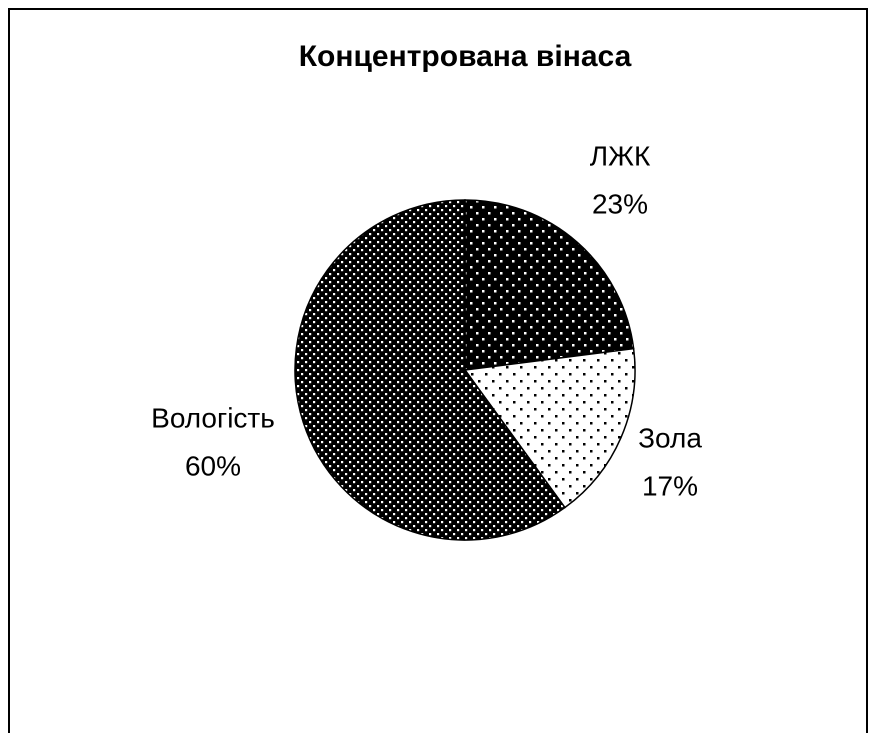 This screenshot has height=733, width=875. Describe the element at coordinates (213, 465) in the screenshot. I see `slice-value-label: 60%` at that location.